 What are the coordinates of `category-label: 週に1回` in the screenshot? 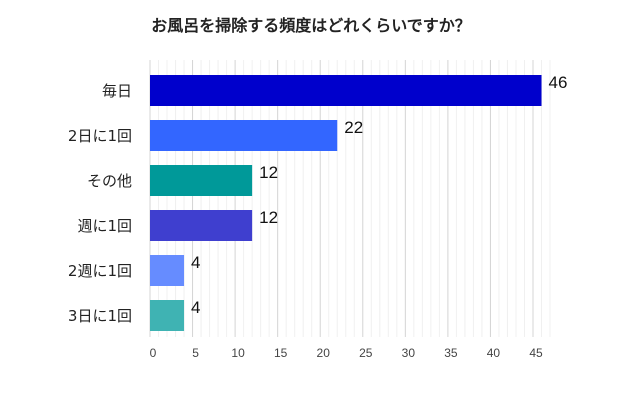 It's located at (104, 226).